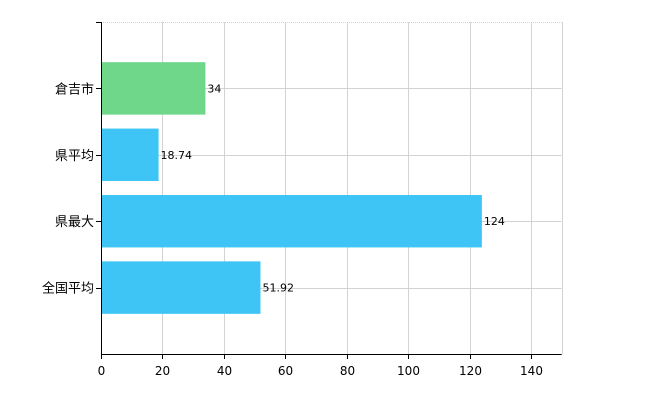  Describe the element at coordinates (214, 88) in the screenshot. I see `data-label-1: 34` at that location.